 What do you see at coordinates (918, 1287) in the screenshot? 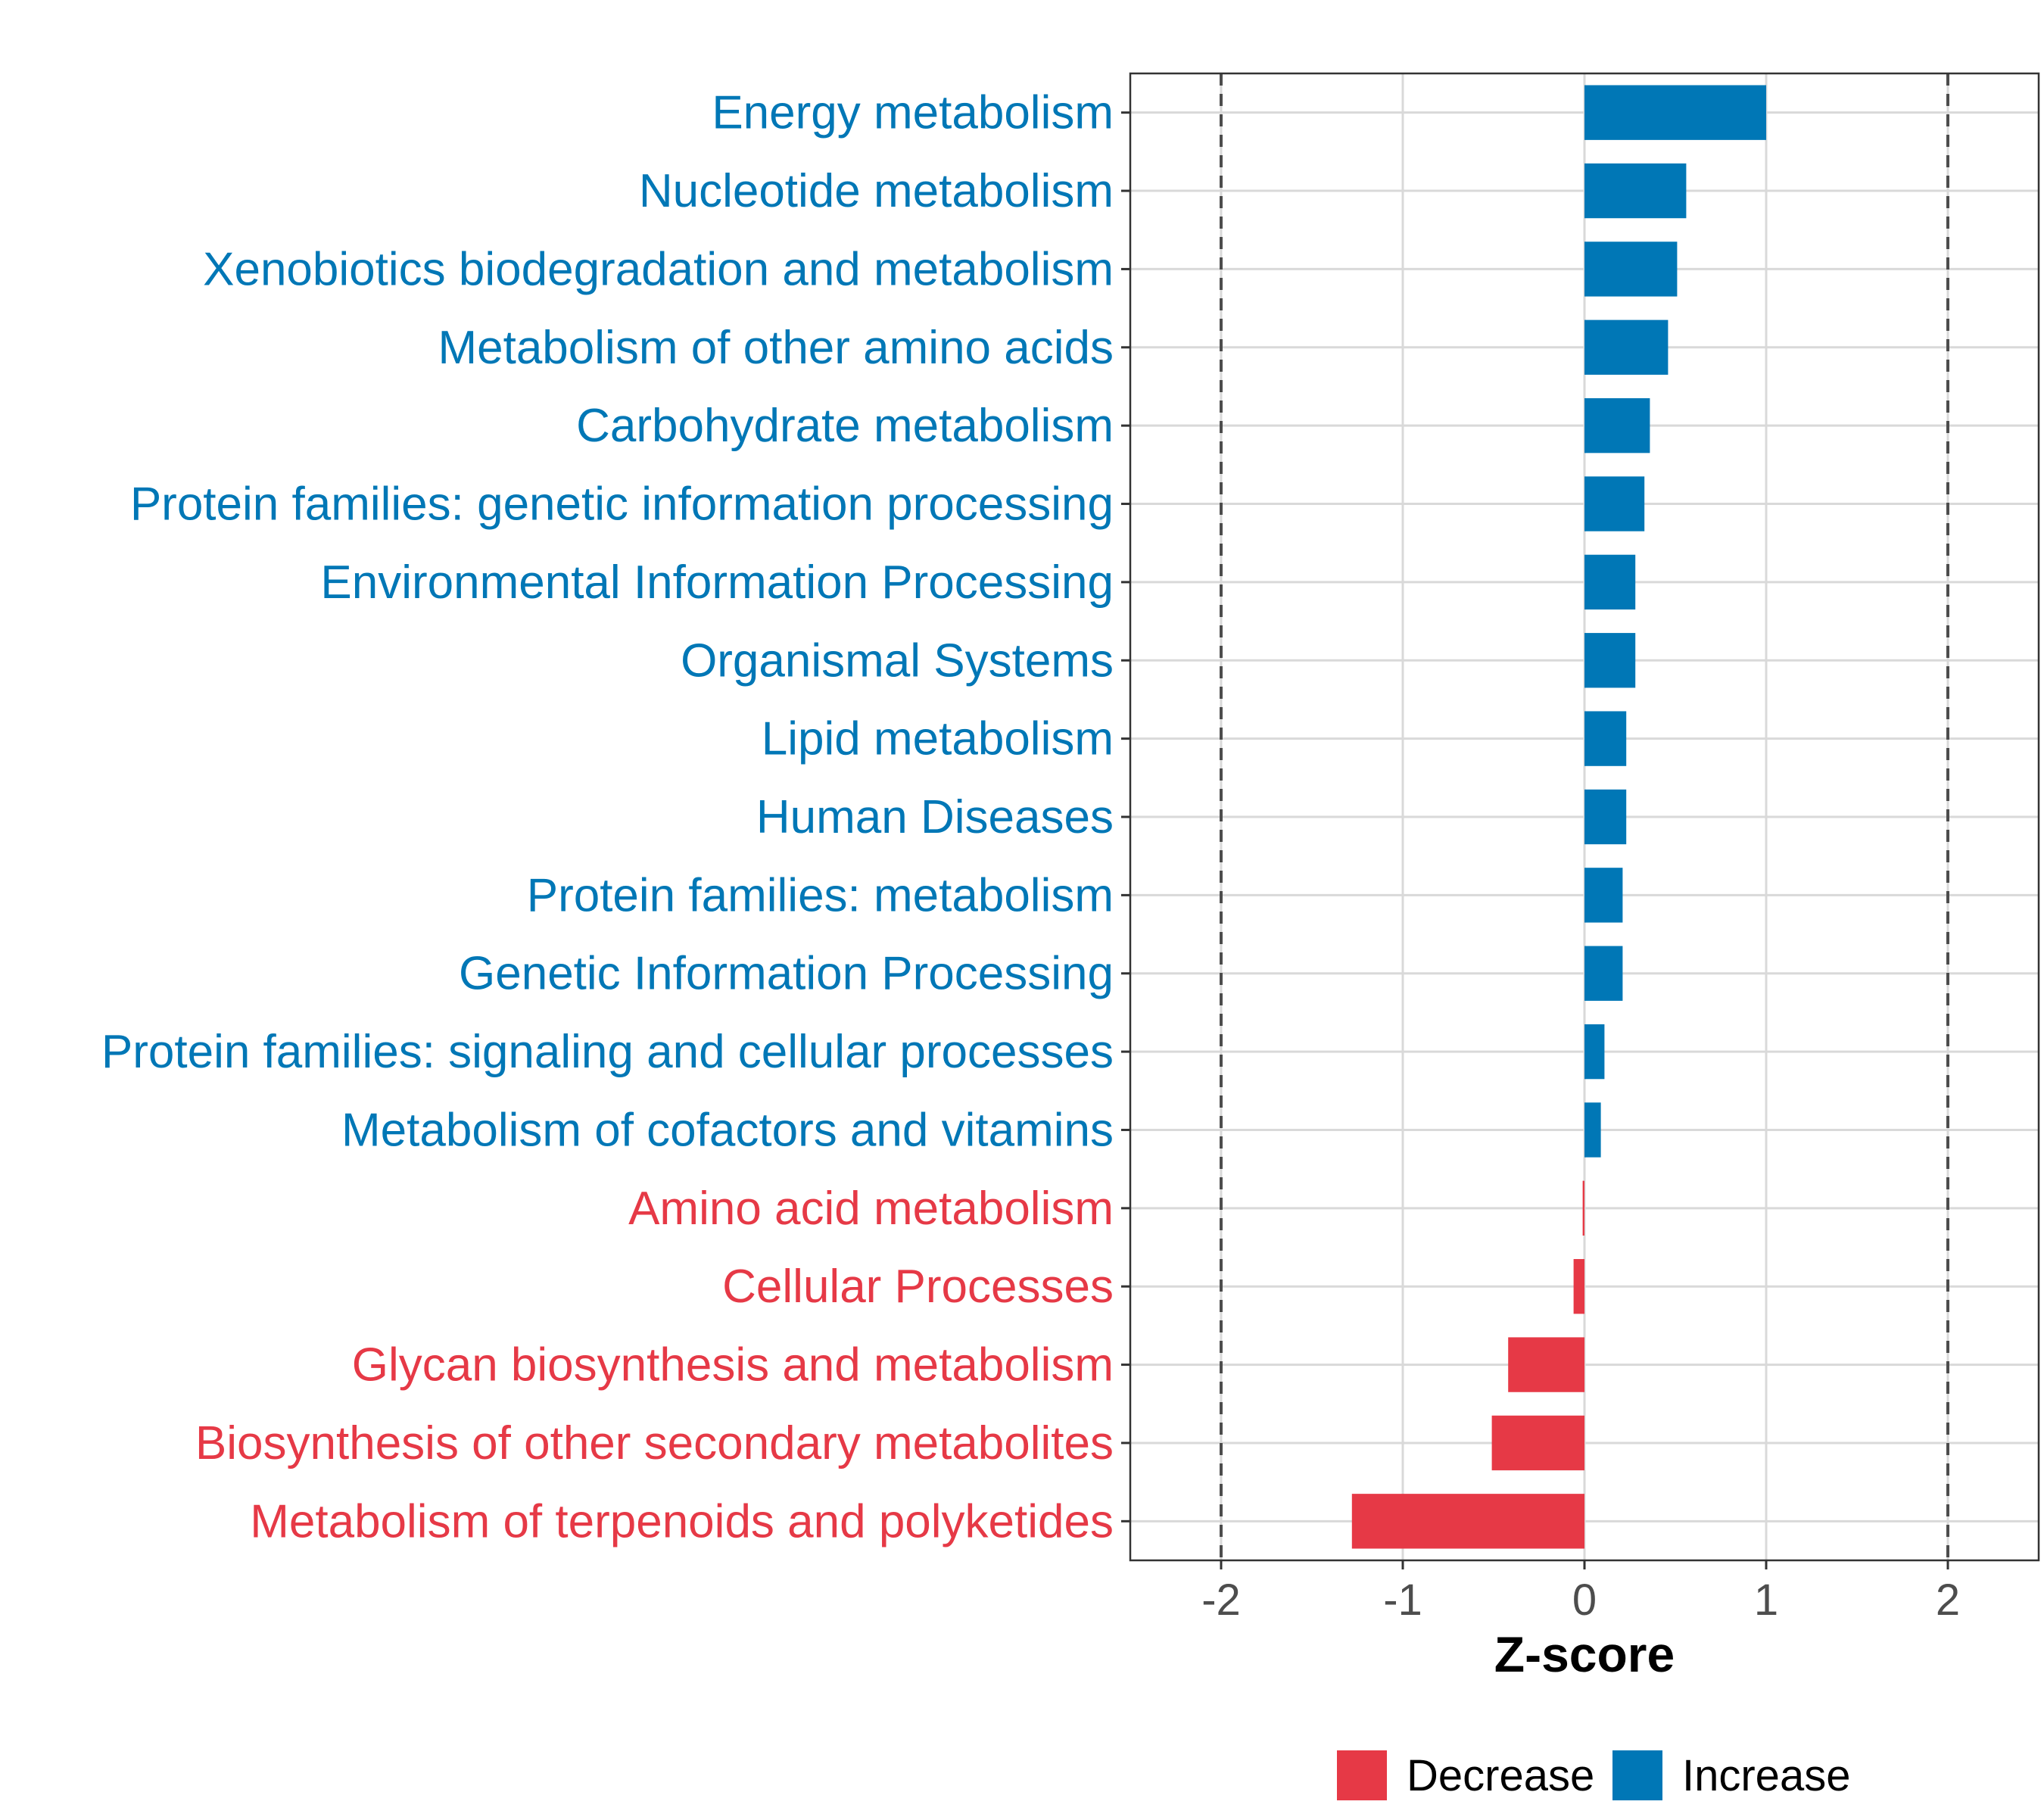
I see `category-label: Cellular Processes` at bounding box center [918, 1287].